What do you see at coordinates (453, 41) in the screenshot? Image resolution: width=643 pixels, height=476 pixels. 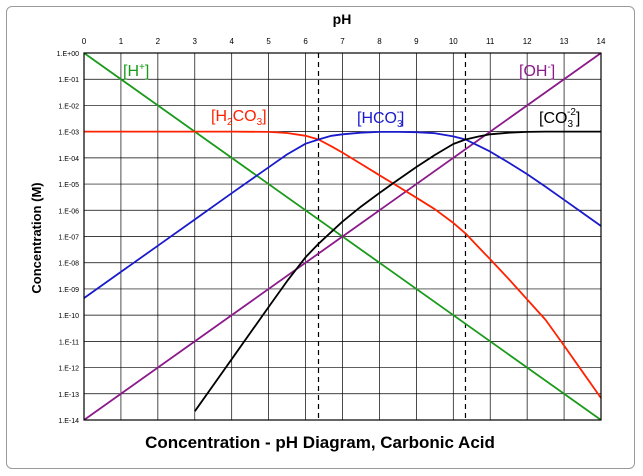 I see `x-tick-label: 10` at bounding box center [453, 41].